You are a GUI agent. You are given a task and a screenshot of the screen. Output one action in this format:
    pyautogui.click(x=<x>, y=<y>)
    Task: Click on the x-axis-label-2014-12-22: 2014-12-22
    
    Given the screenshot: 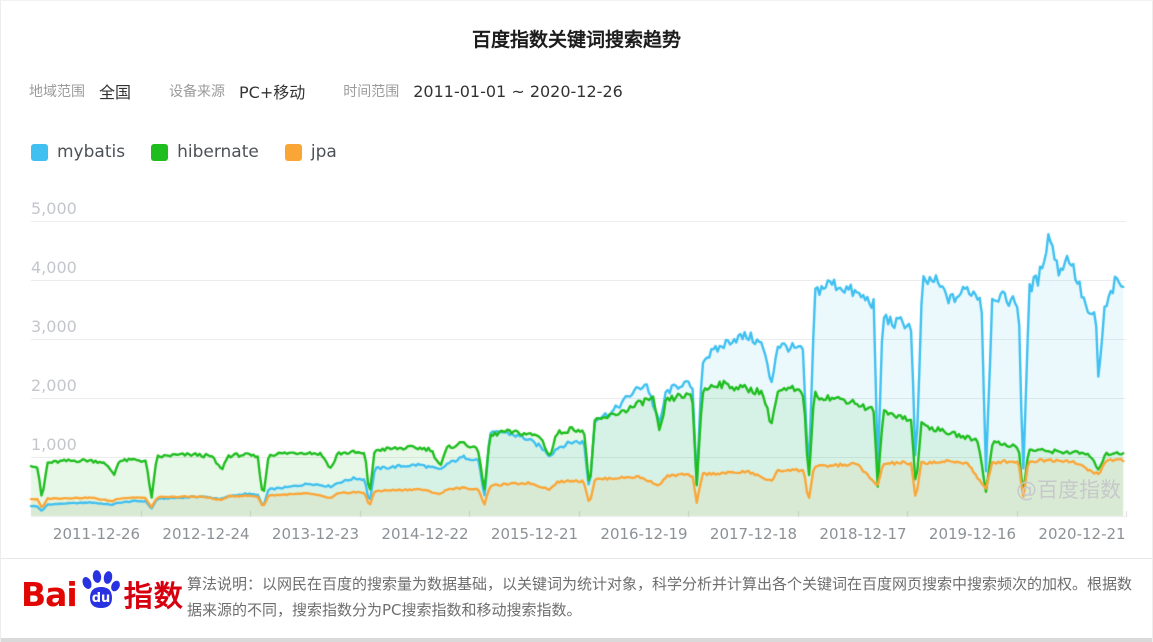 What is the action you would take?
    pyautogui.click(x=425, y=534)
    